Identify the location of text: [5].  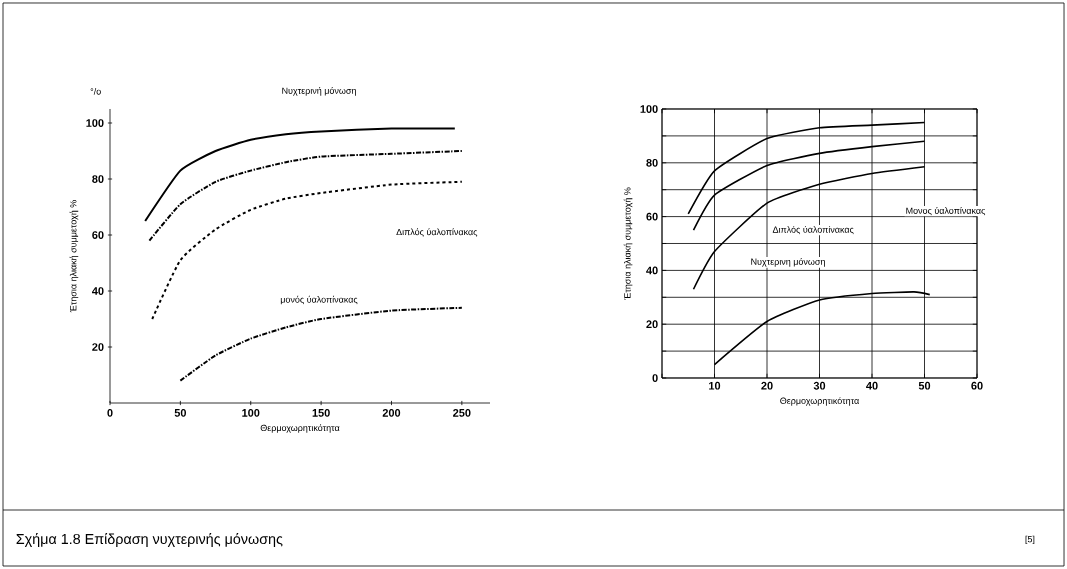
(1030, 540).